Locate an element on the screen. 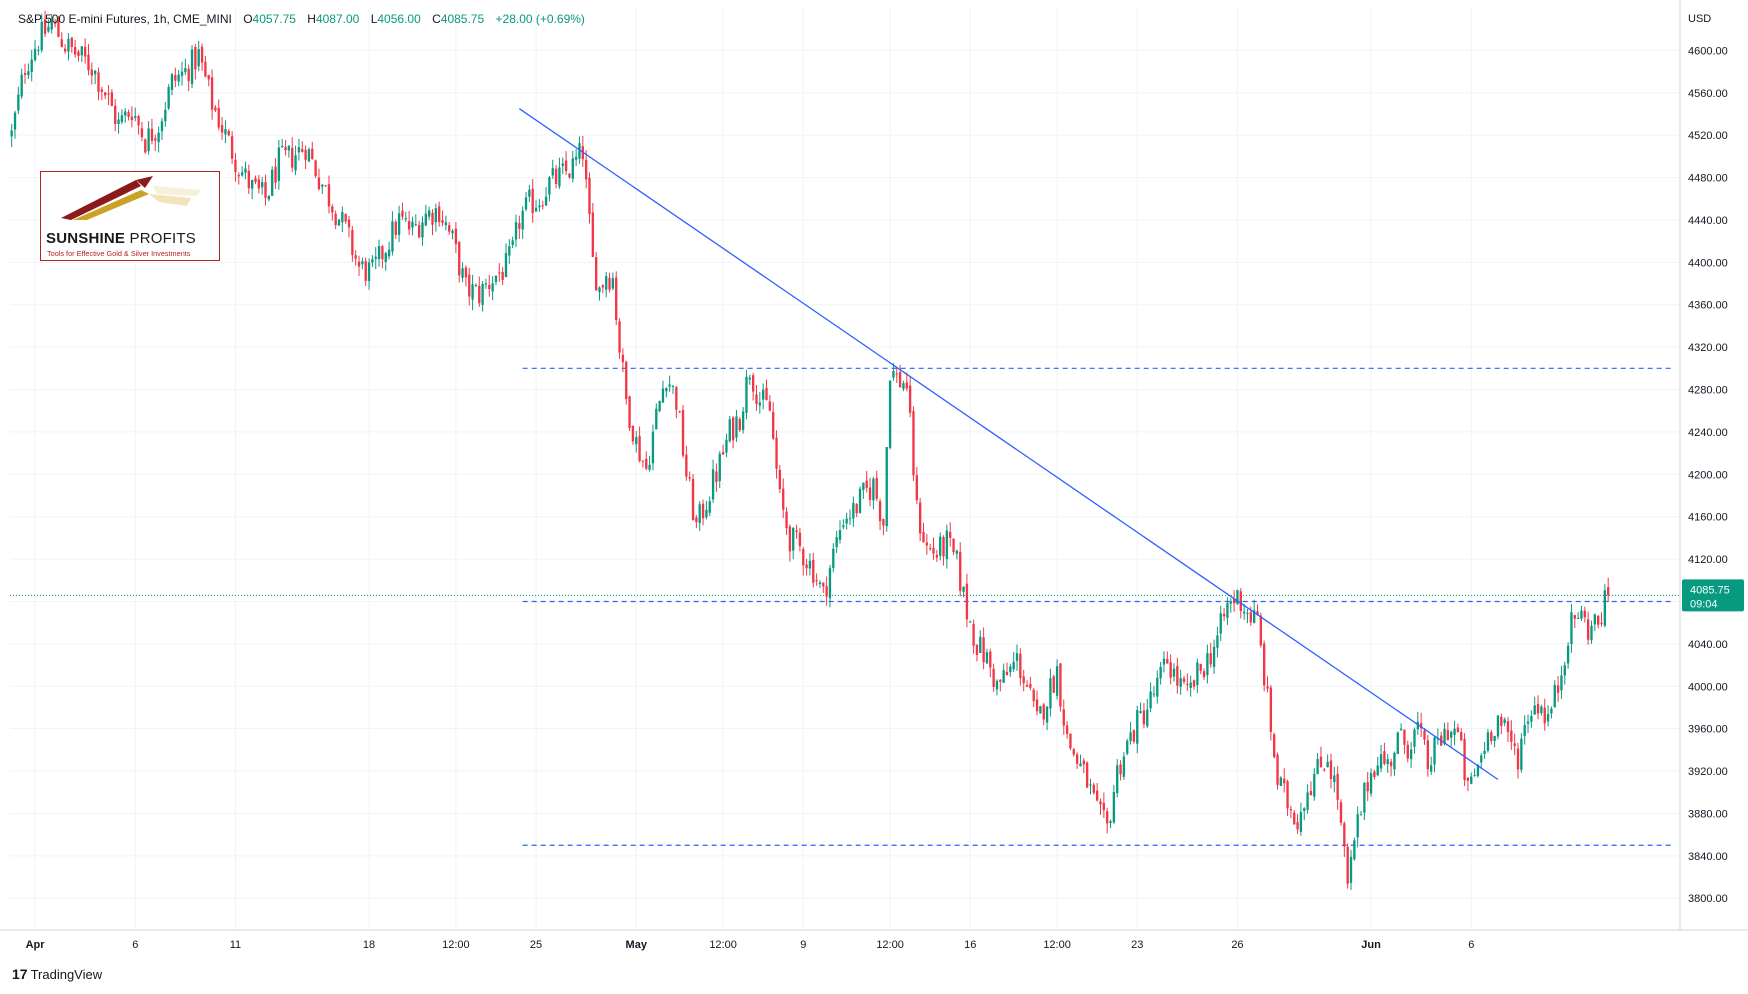 The height and width of the screenshot is (994, 1748). logo-title-thin: PROFITS is located at coordinates (160, 238).